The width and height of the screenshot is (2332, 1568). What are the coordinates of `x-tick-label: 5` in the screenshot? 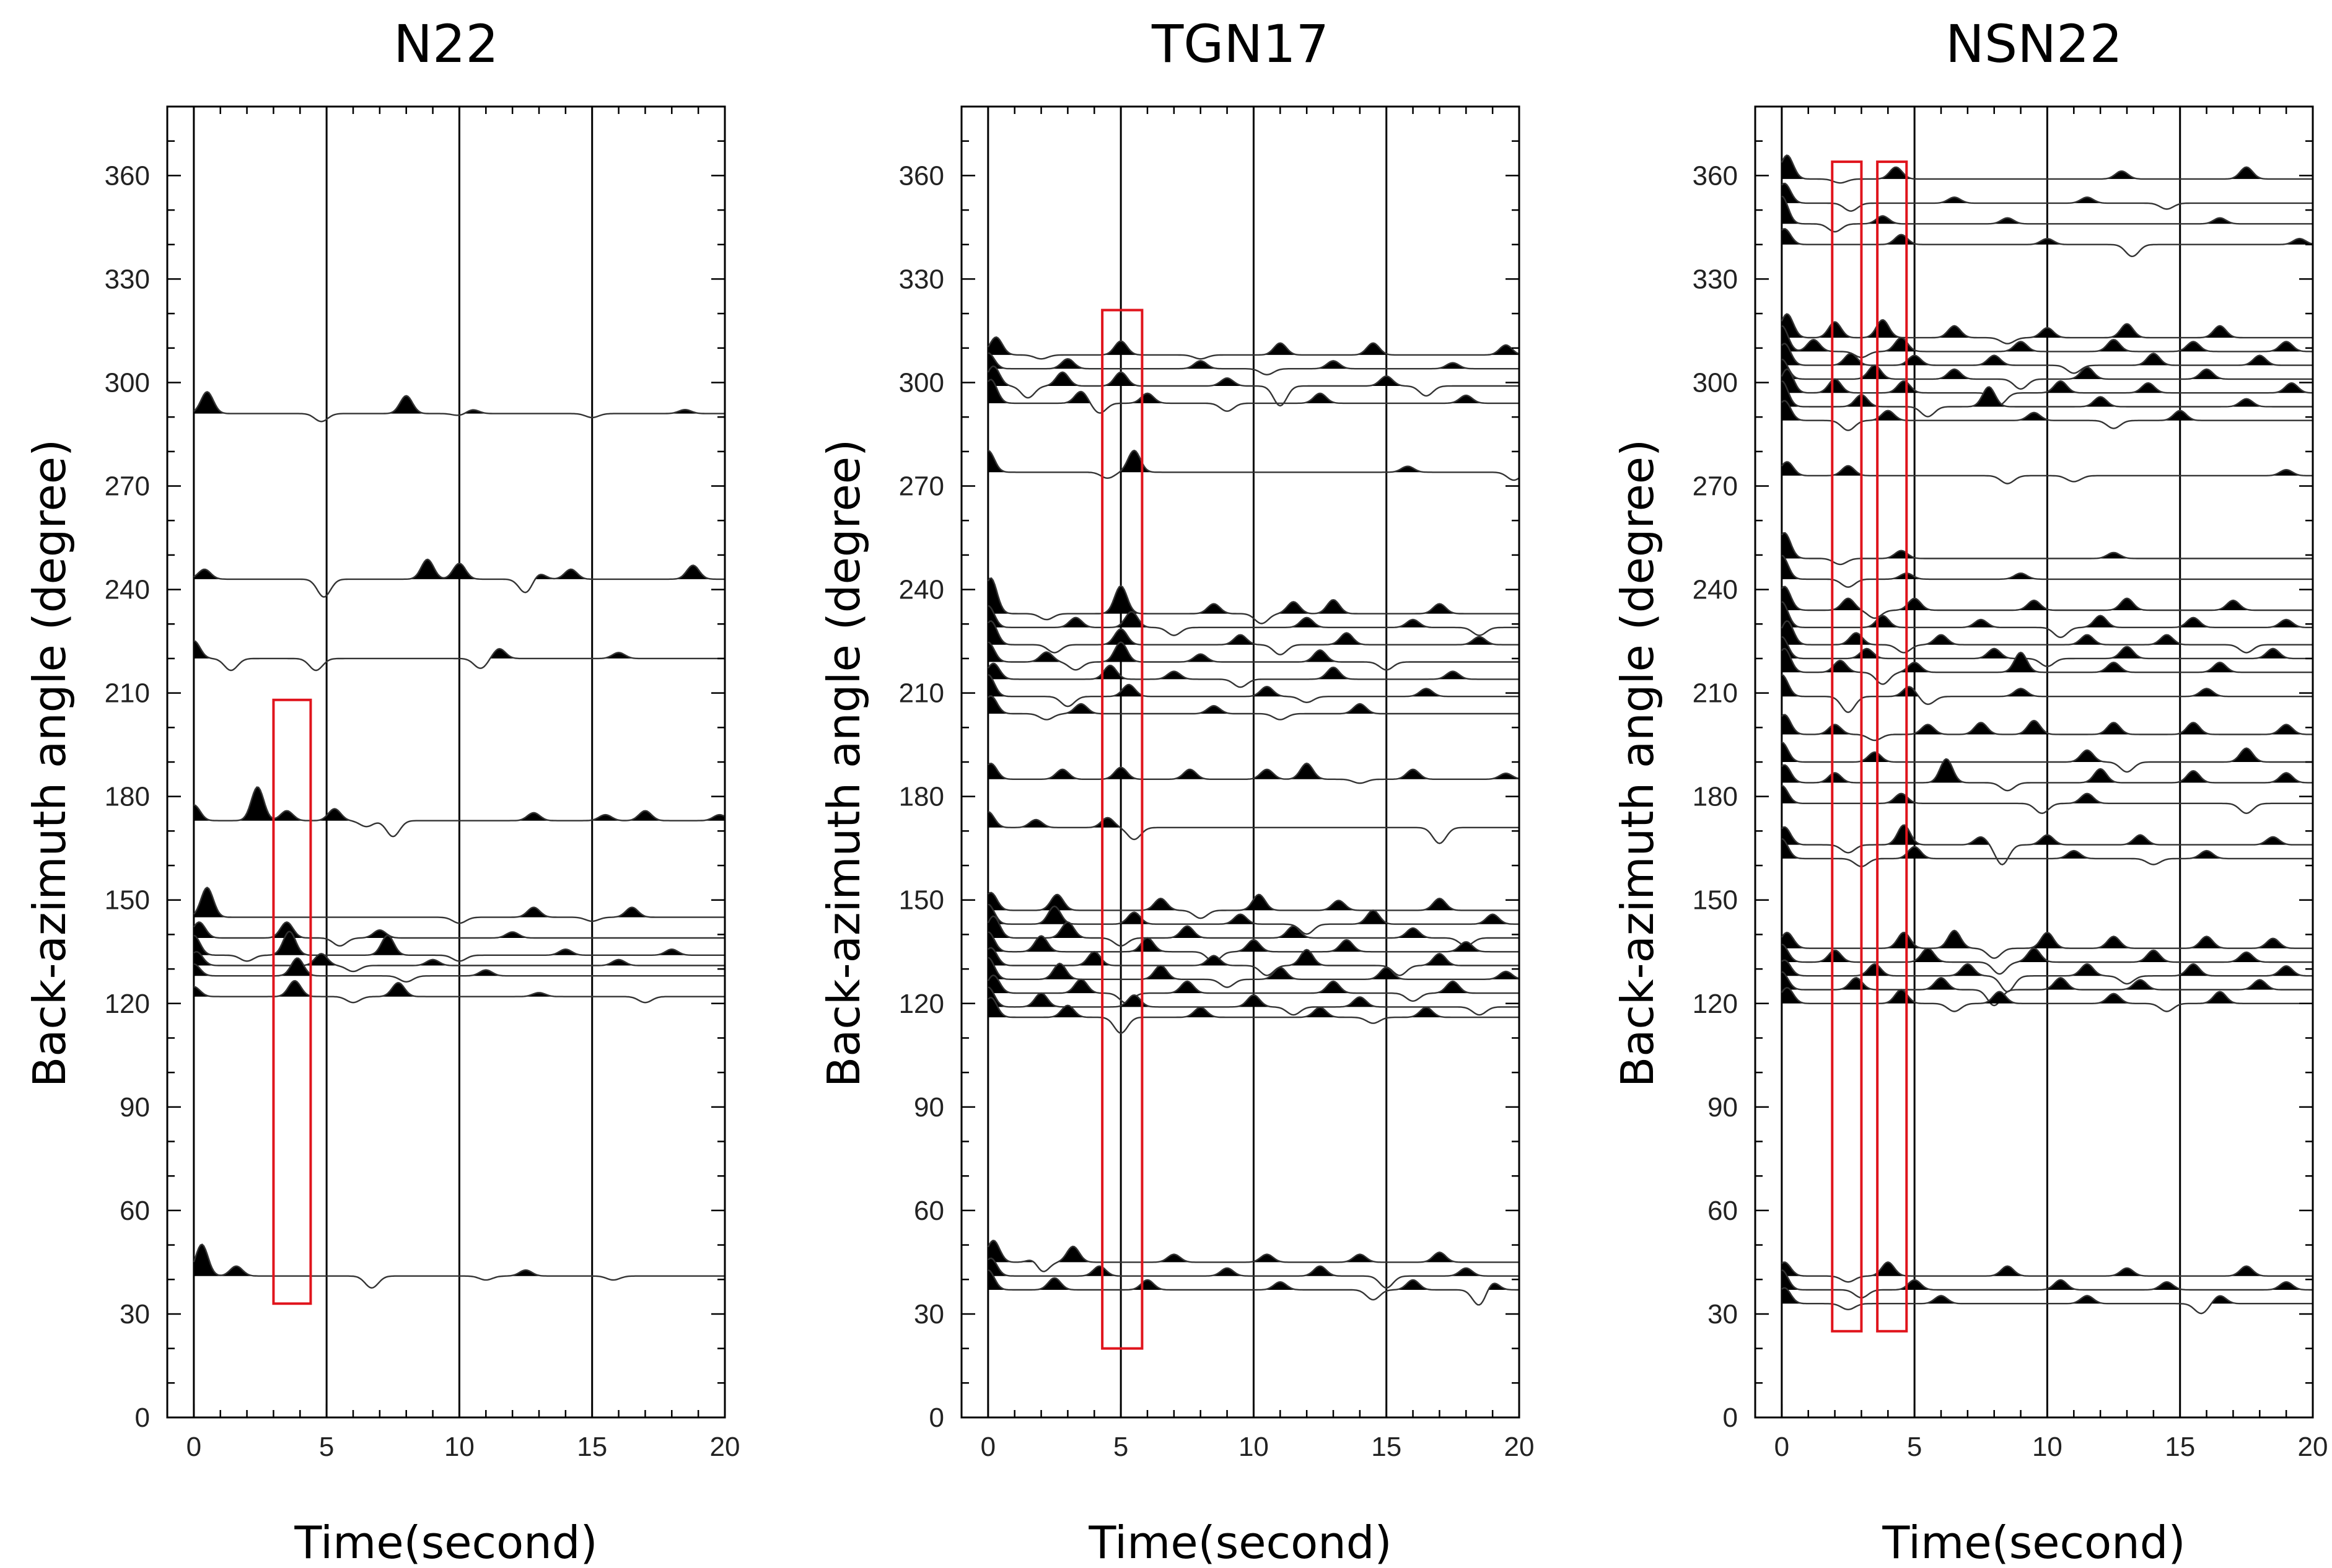 It's located at (327, 1447).